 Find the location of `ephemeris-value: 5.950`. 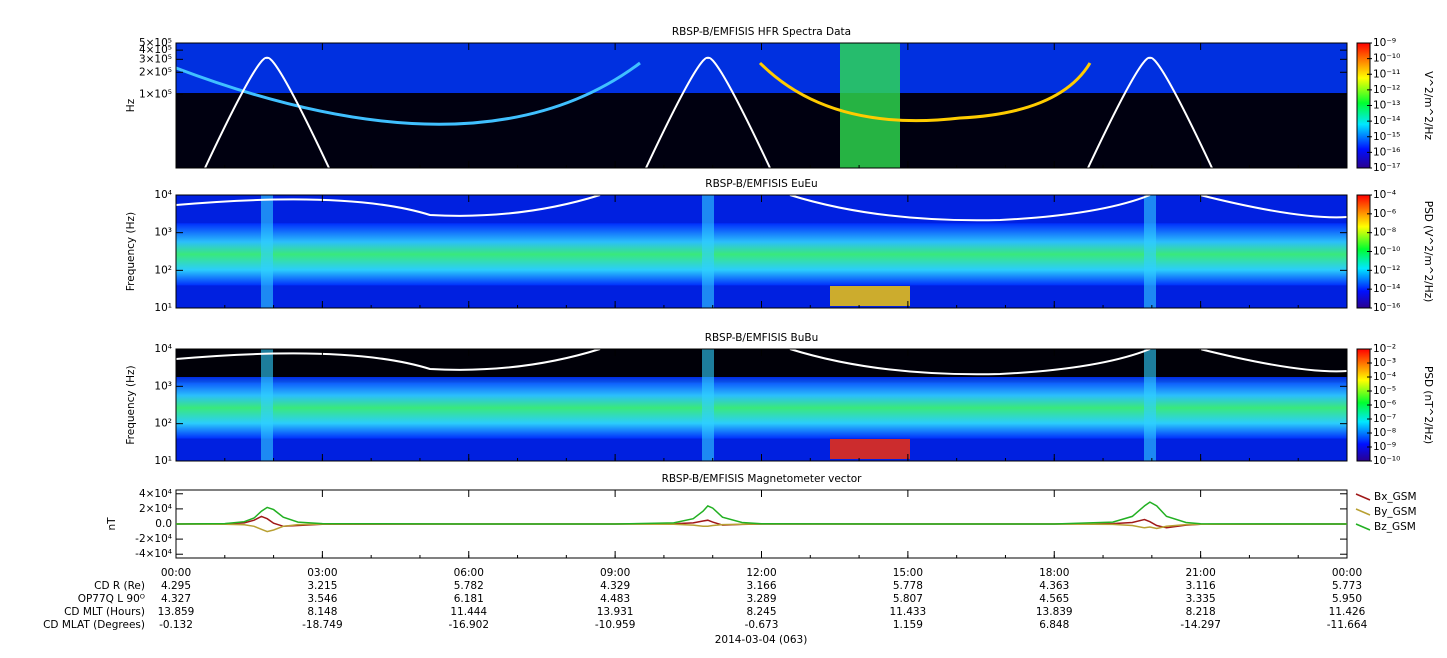

ephemeris-value: 5.950 is located at coordinates (1347, 599).